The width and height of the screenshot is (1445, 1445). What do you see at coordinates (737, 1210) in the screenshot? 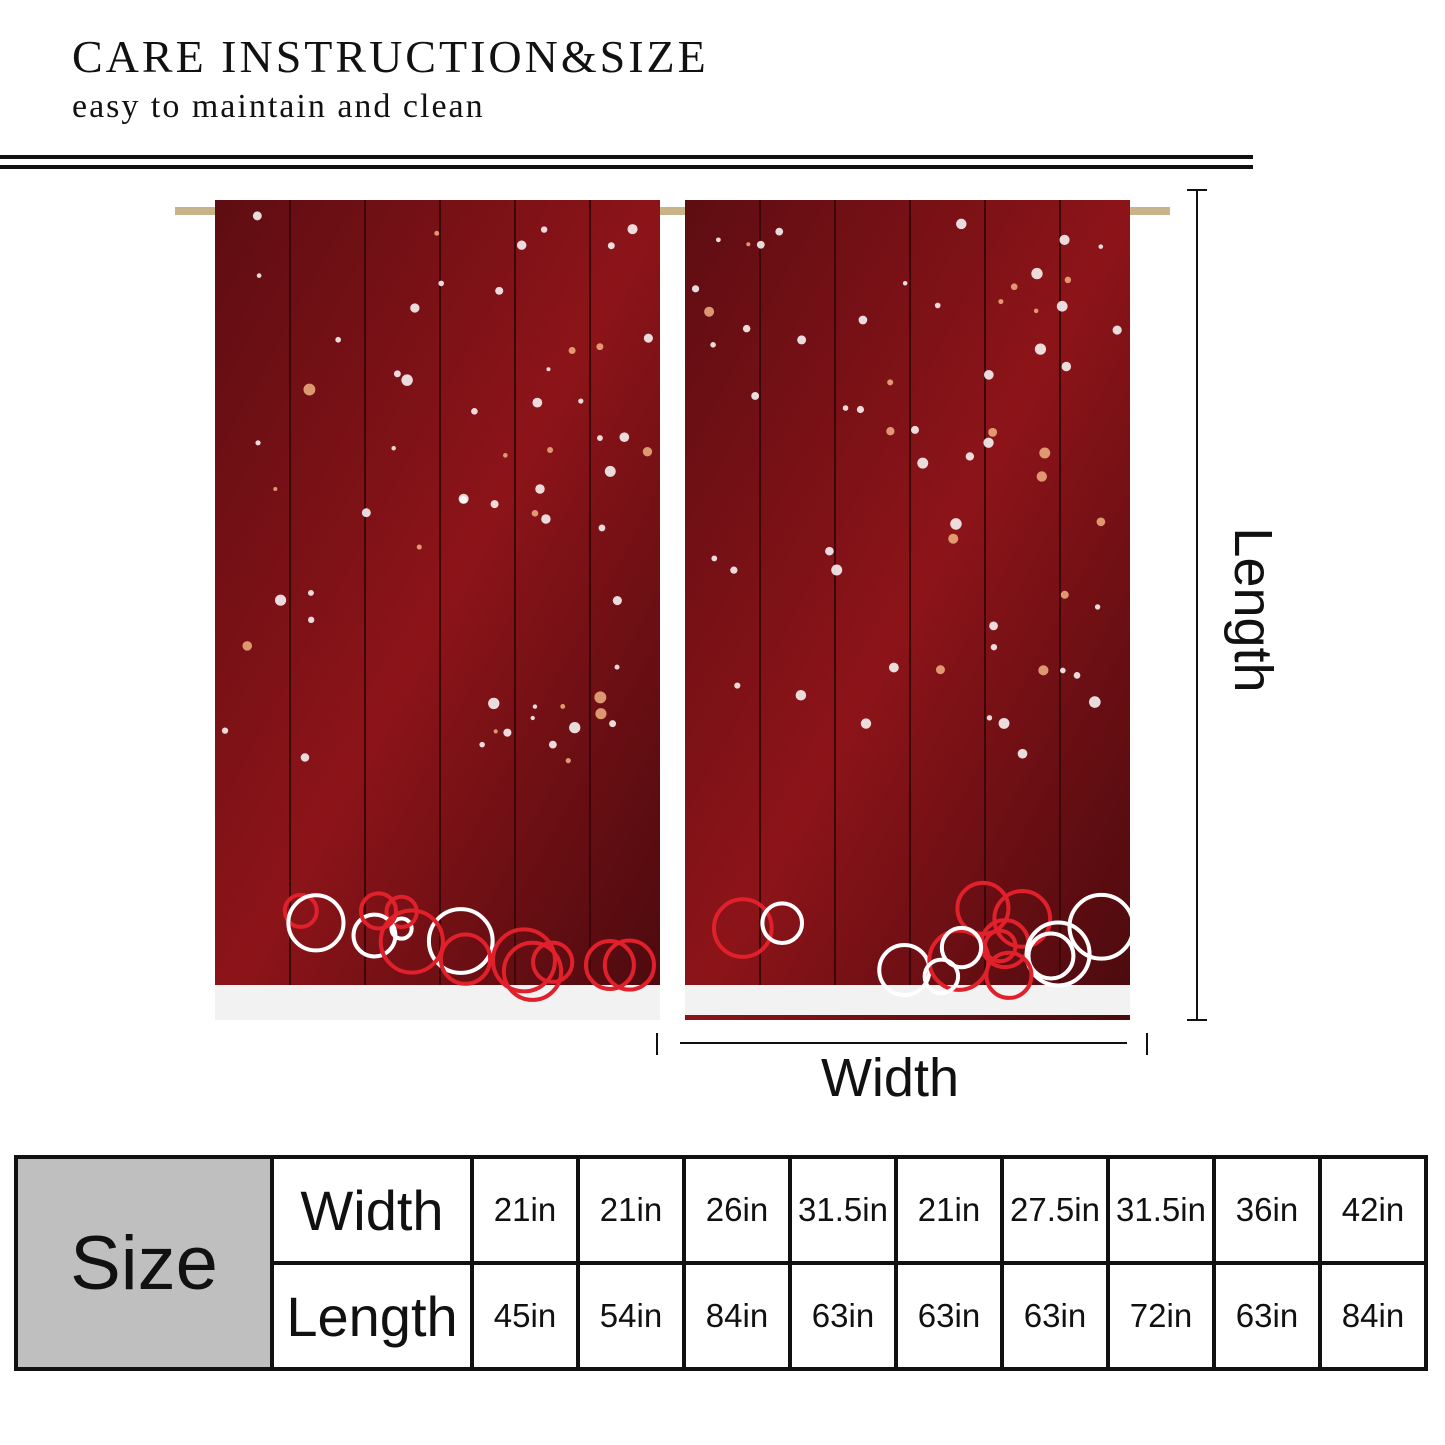
I see `size-cell: 26in` at bounding box center [737, 1210].